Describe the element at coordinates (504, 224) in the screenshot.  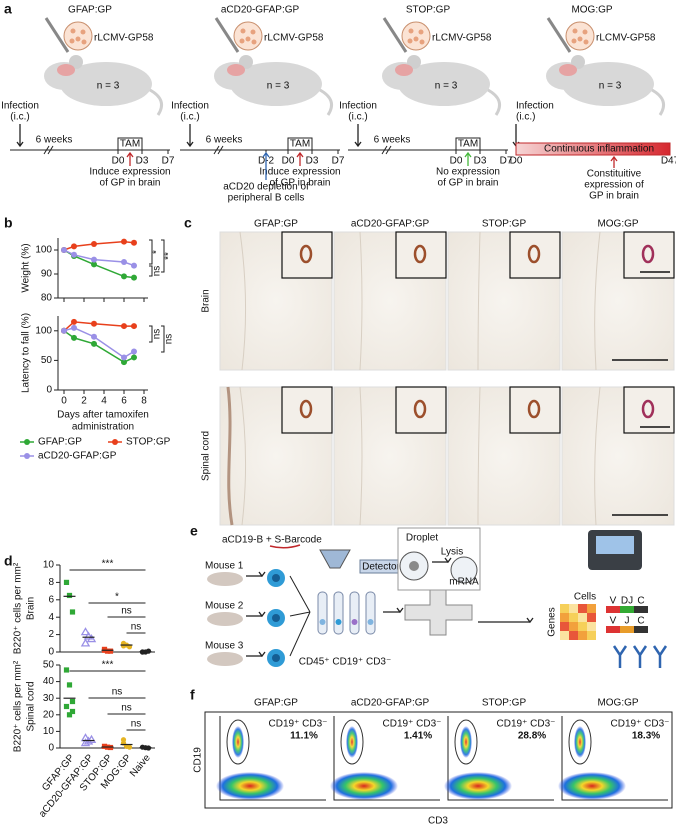
I see `column-title: STOP:GP` at that location.